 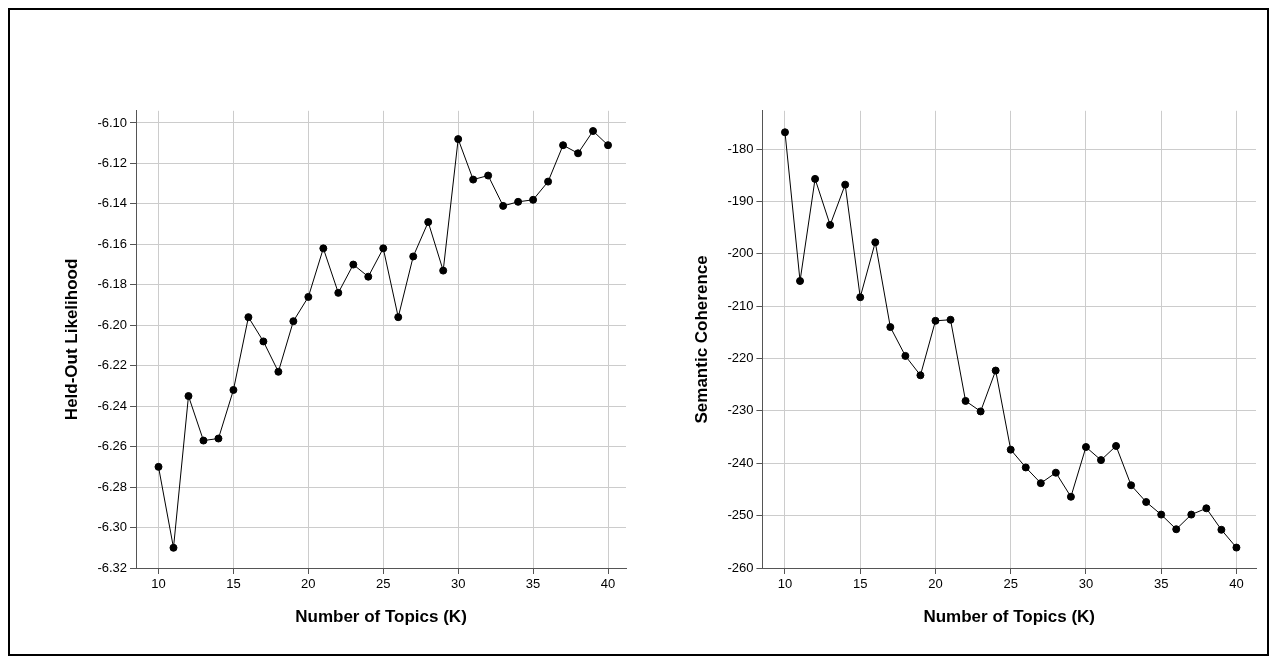 I want to click on y-tick-label: -6.28, so click(x=112, y=486).